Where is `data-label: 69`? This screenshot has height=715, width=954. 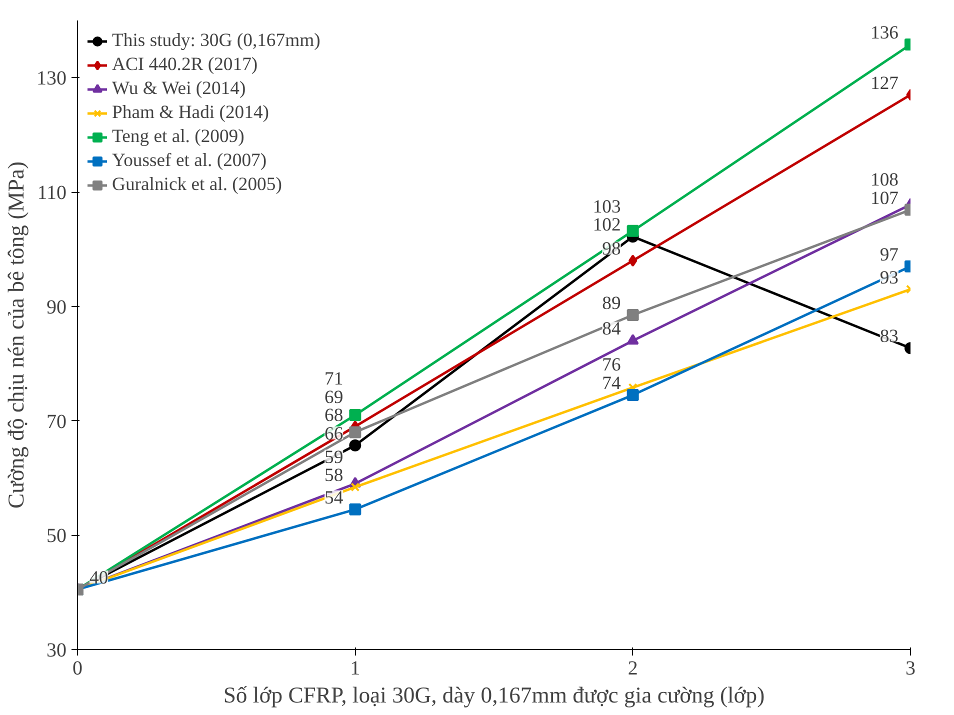
data-label: 69 is located at coordinates (334, 397).